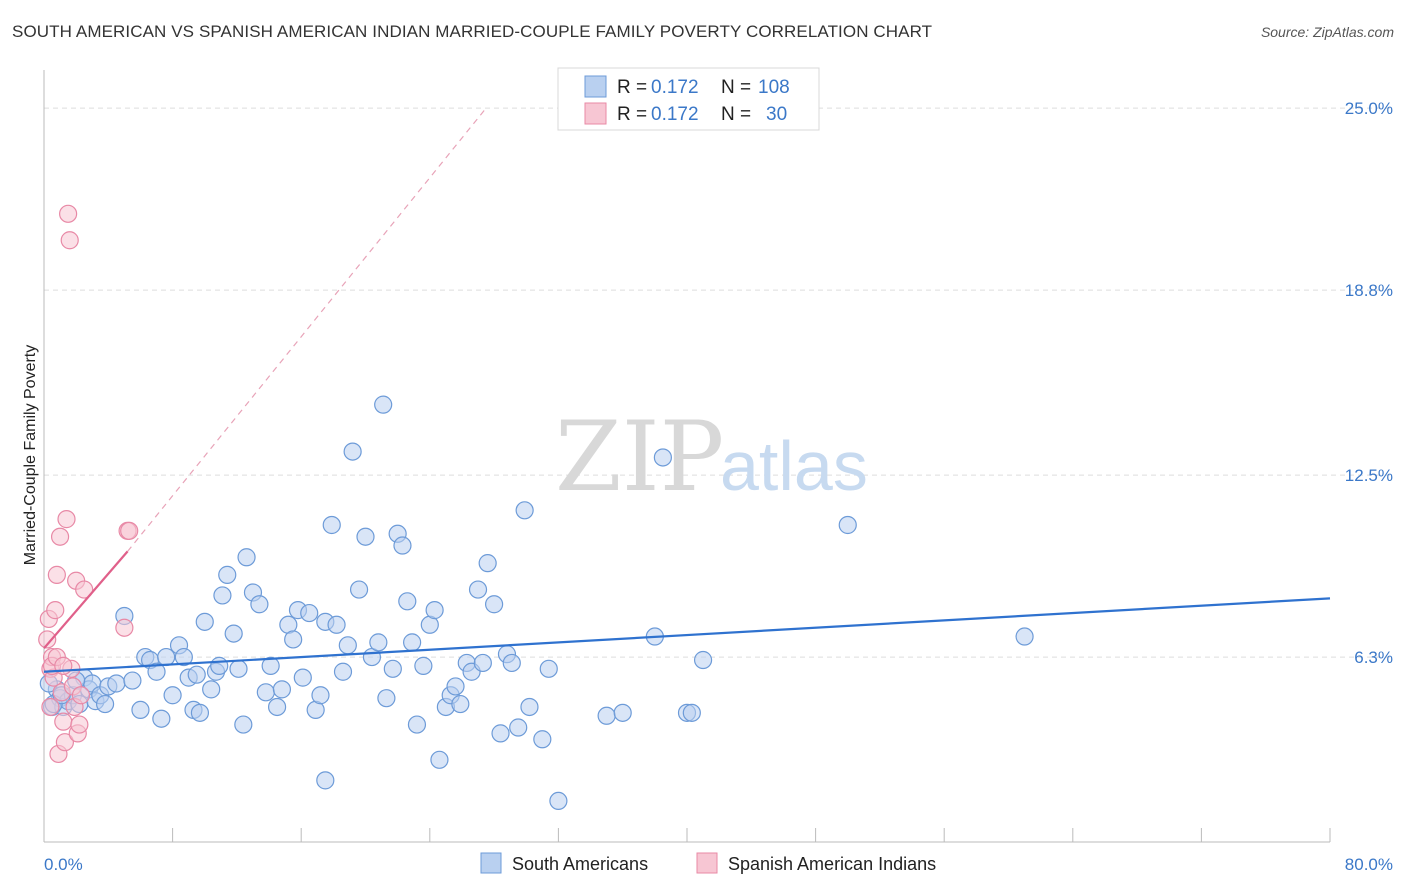 Image resolution: width=1406 pixels, height=892 pixels. What do you see at coordinates (675, 114) in the screenshot?
I see `legend-r-value-2: 0.172` at bounding box center [675, 114].